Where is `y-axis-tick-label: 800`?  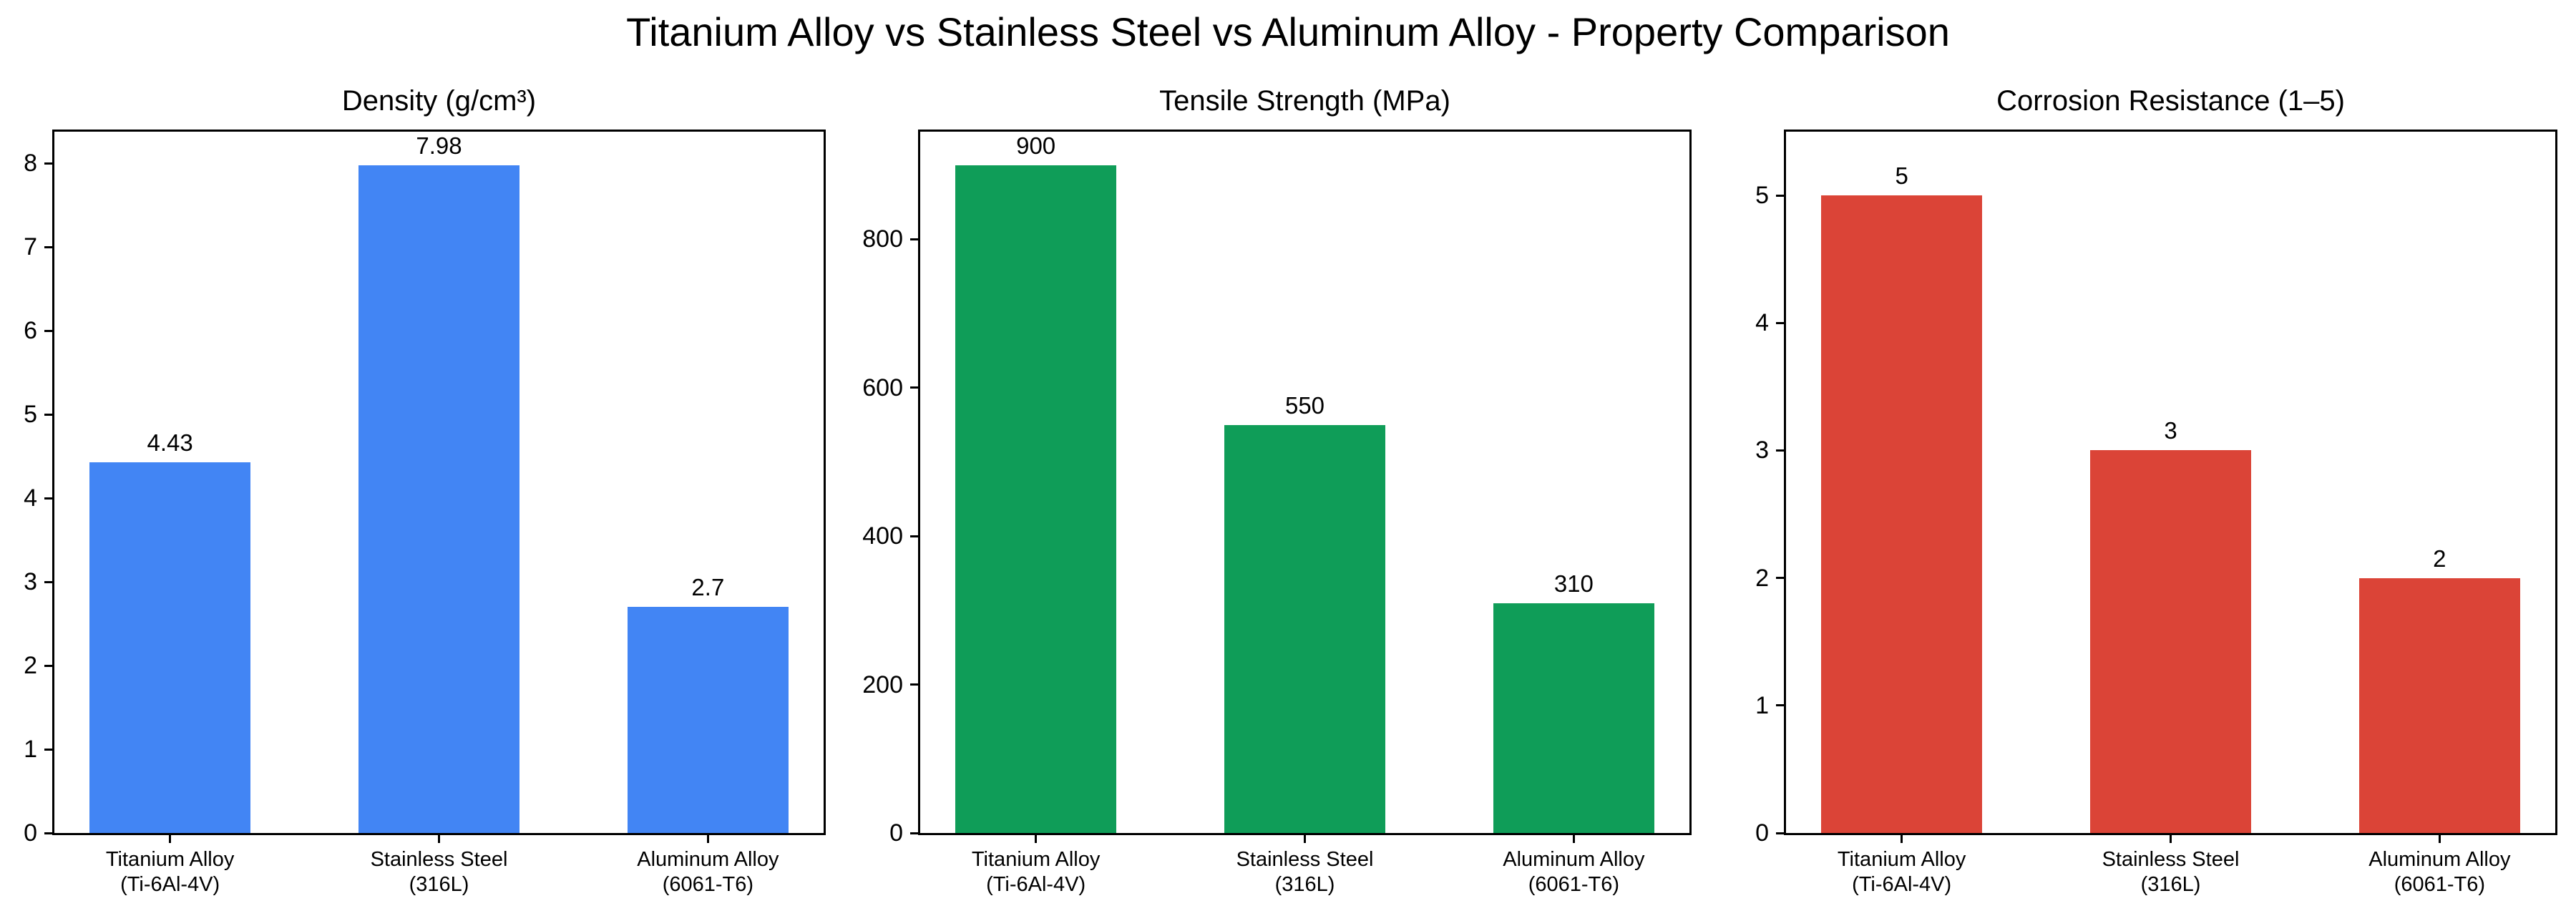 y-axis-tick-label: 800 is located at coordinates (882, 239).